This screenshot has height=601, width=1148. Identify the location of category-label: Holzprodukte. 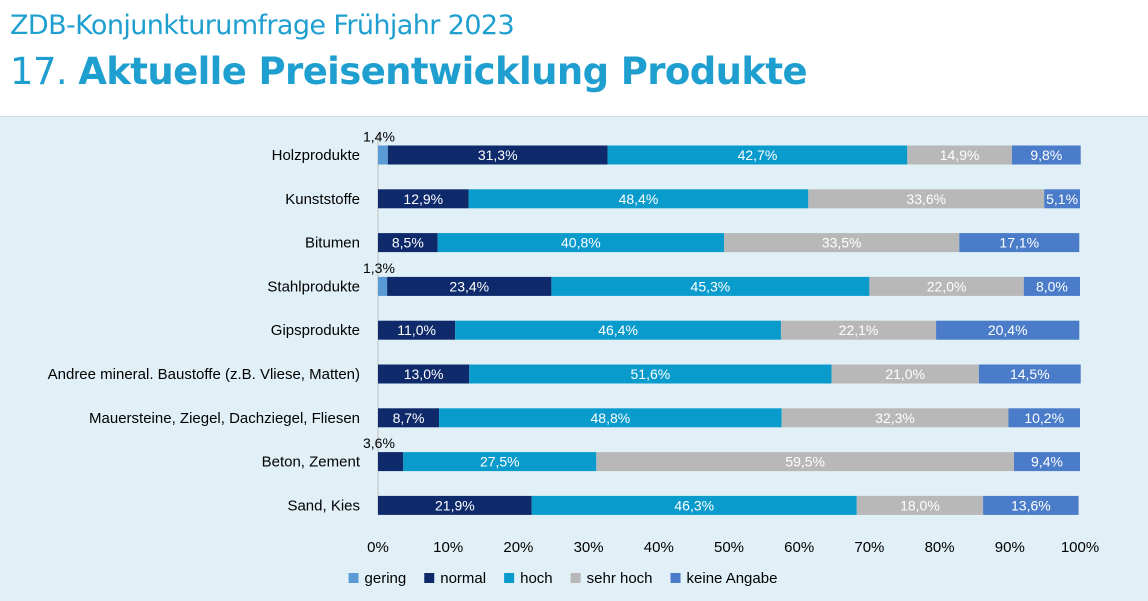
(316, 155).